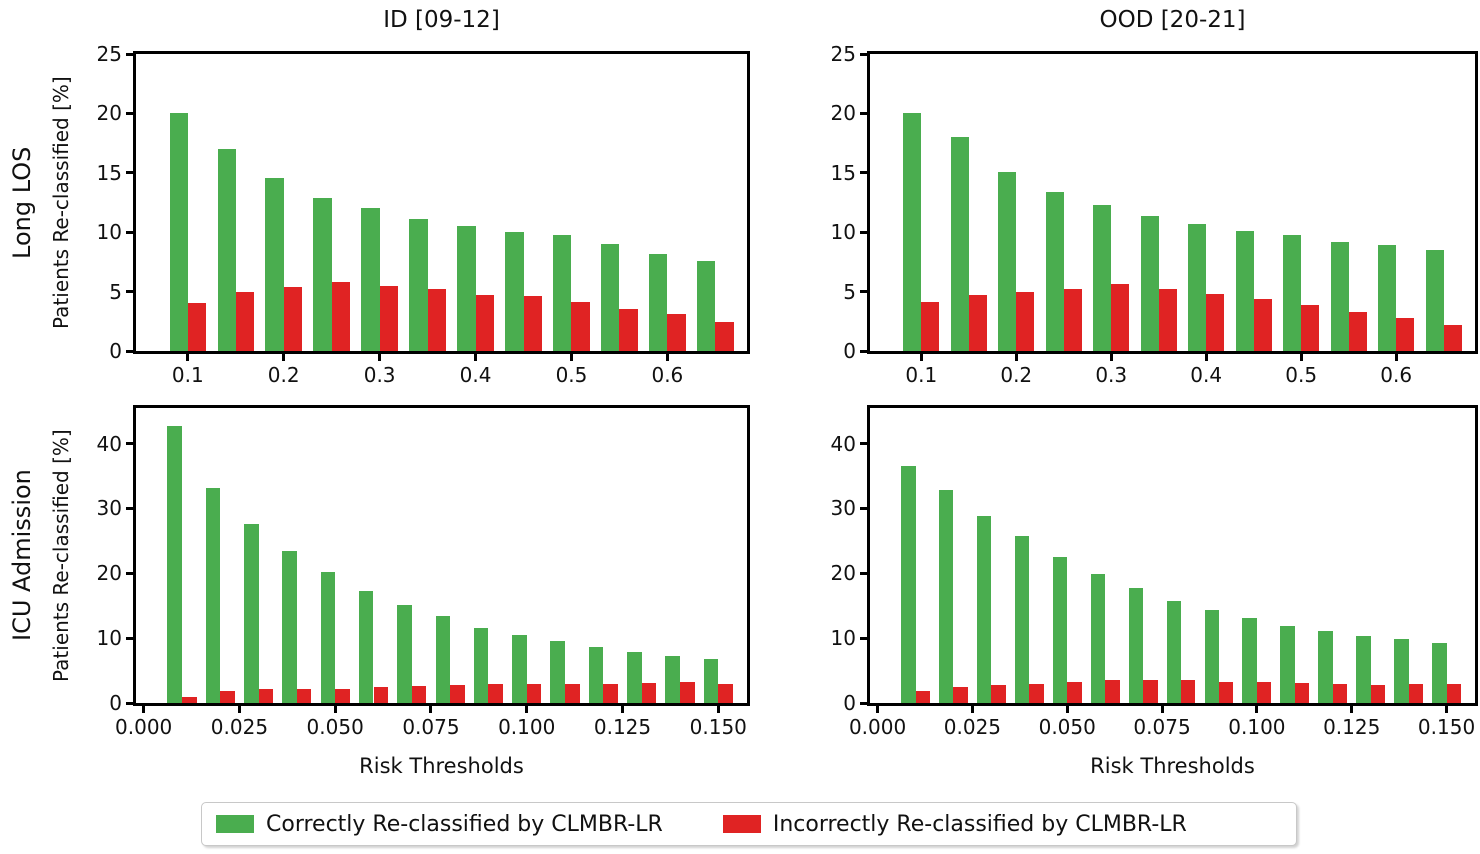 This screenshot has width=1480, height=854. What do you see at coordinates (187, 375) in the screenshot?
I see `x-tick-label: 0.1` at bounding box center [187, 375].